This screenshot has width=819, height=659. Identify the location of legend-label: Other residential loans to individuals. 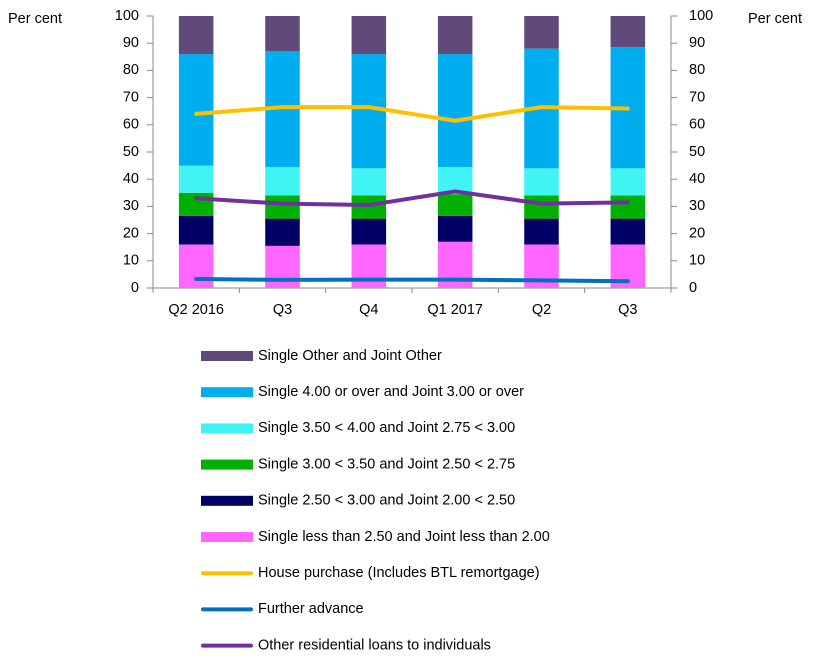
(374, 645).